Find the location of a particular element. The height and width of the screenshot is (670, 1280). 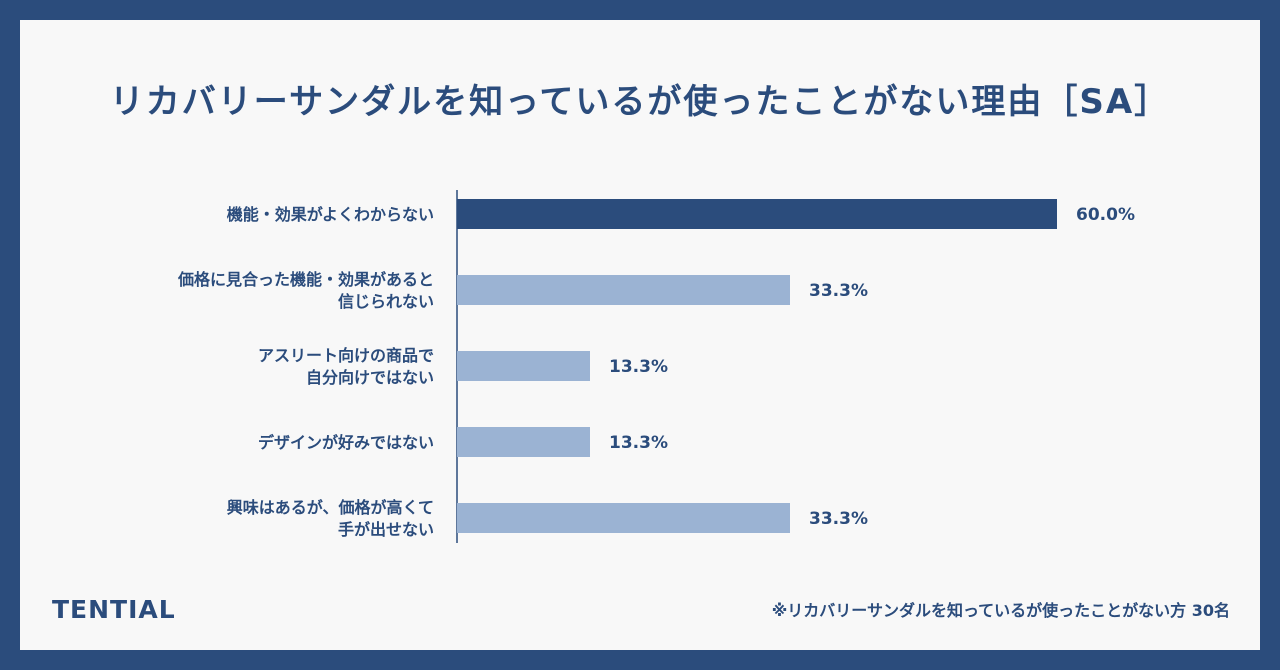

footnote: ※リカバリーサンダルを知っているが使ったことがない方 30名 is located at coordinates (1000, 610).